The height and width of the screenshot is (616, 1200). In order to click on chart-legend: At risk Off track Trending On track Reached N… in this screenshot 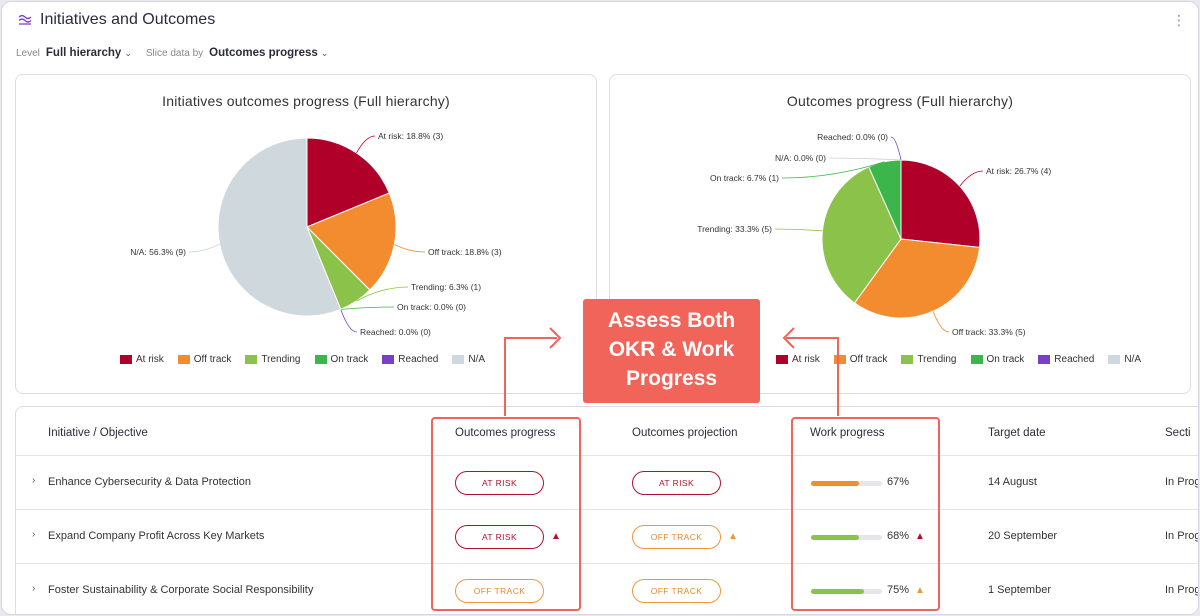, I will do `click(302, 359)`.